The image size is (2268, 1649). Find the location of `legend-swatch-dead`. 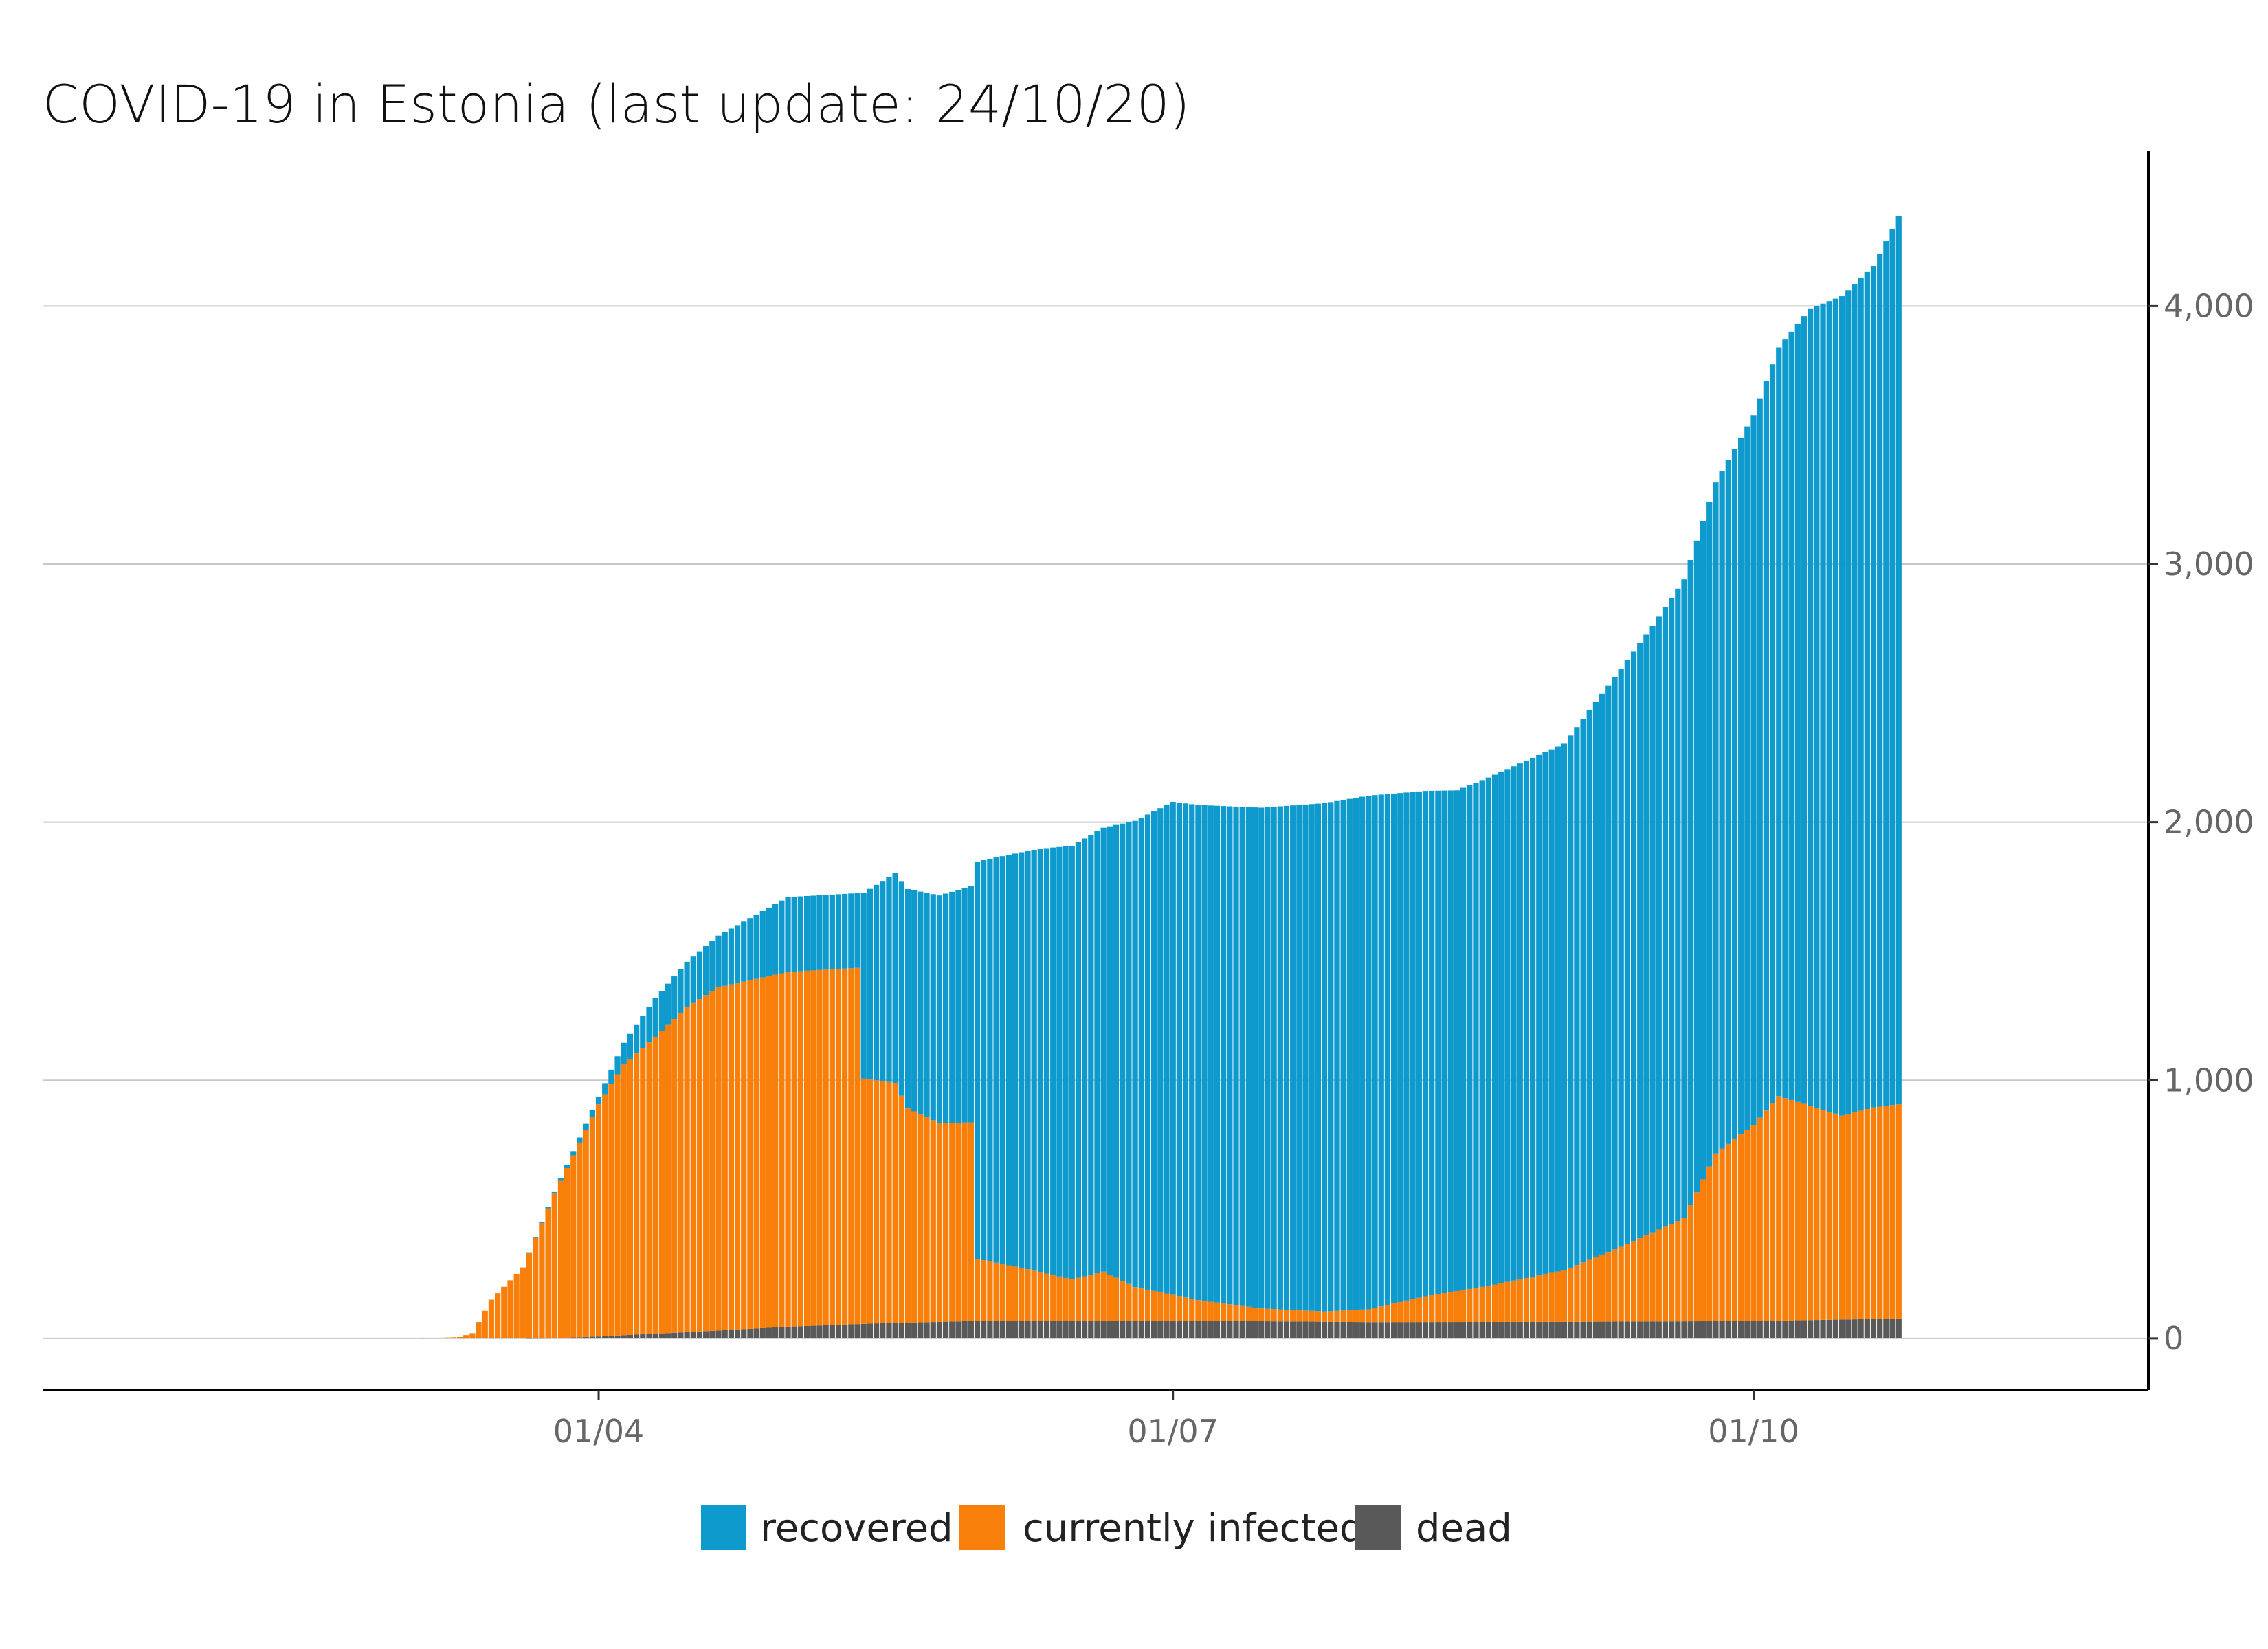

legend-swatch-dead is located at coordinates (1378, 1528).